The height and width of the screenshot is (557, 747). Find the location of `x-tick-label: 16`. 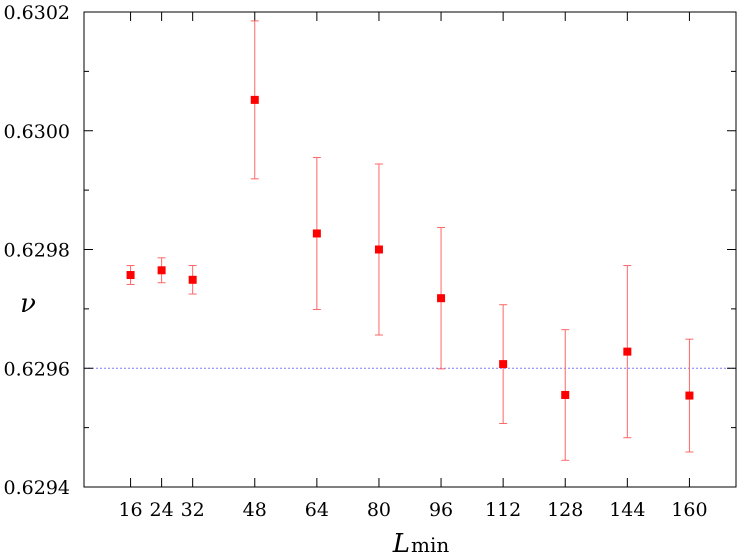

x-tick-label: 16 is located at coordinates (130, 510).